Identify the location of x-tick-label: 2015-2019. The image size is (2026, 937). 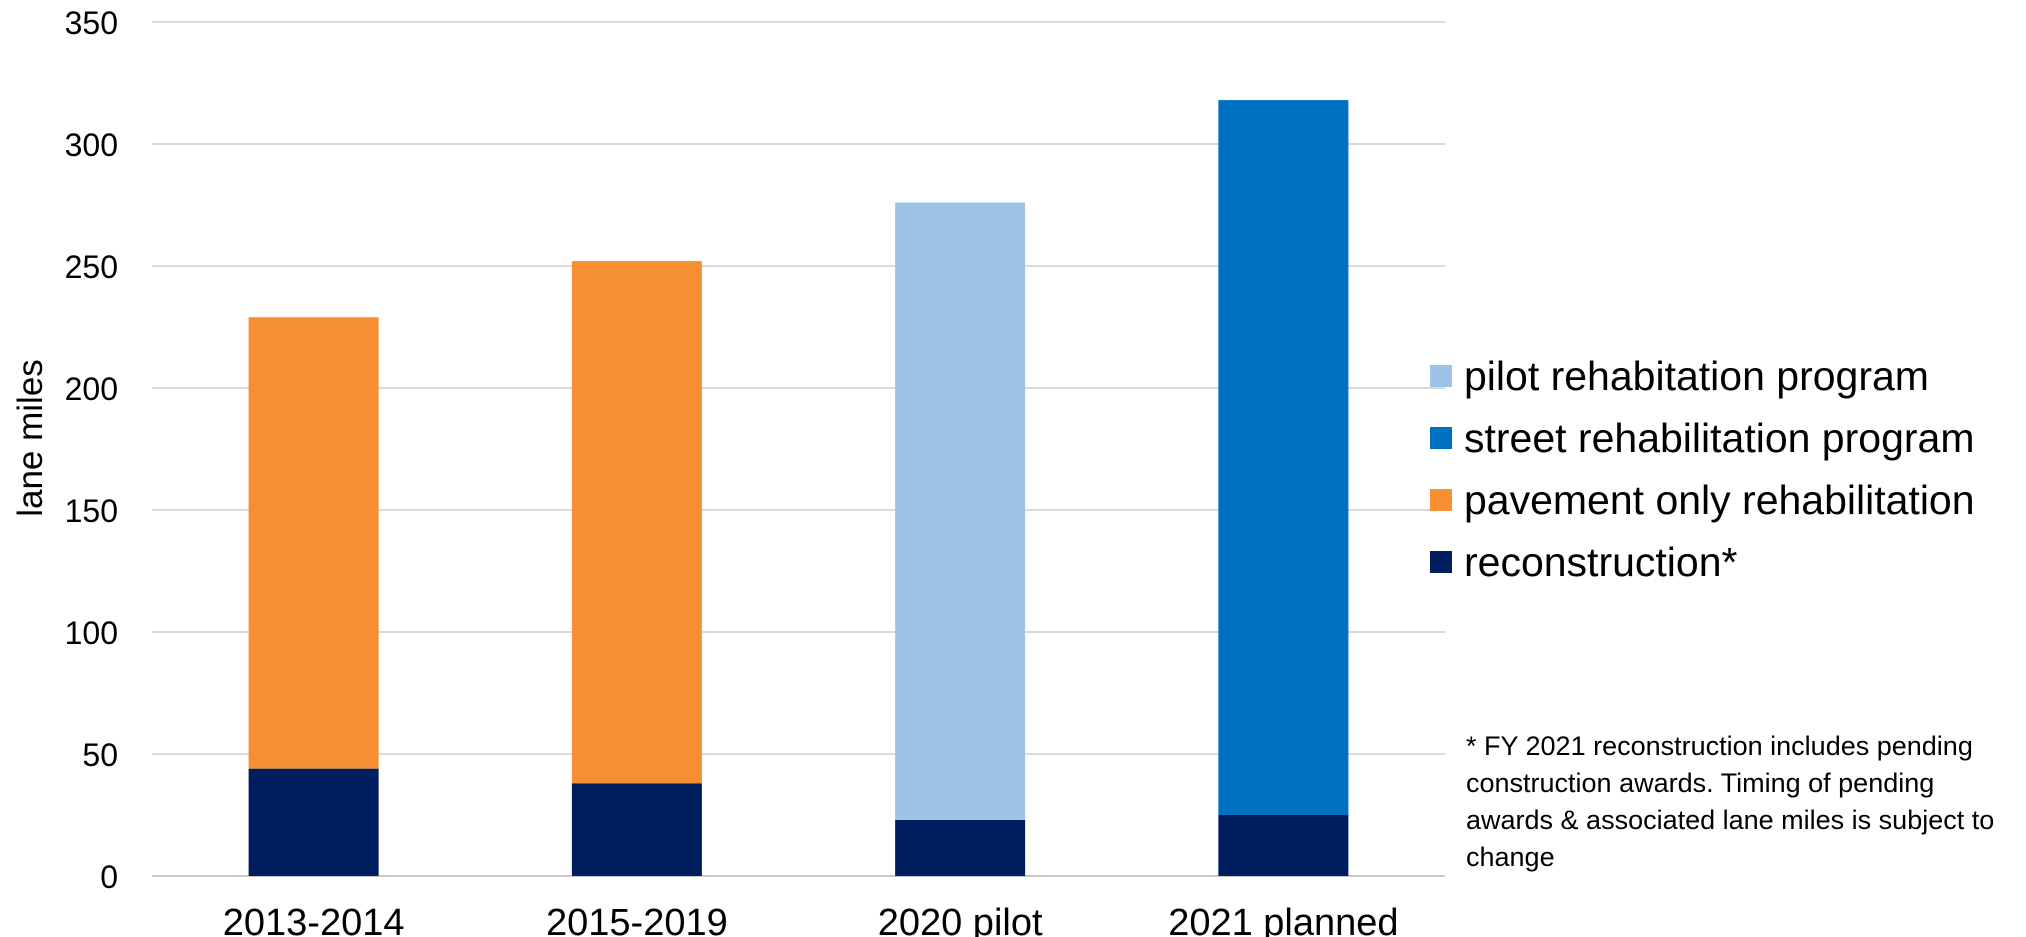
(637, 919).